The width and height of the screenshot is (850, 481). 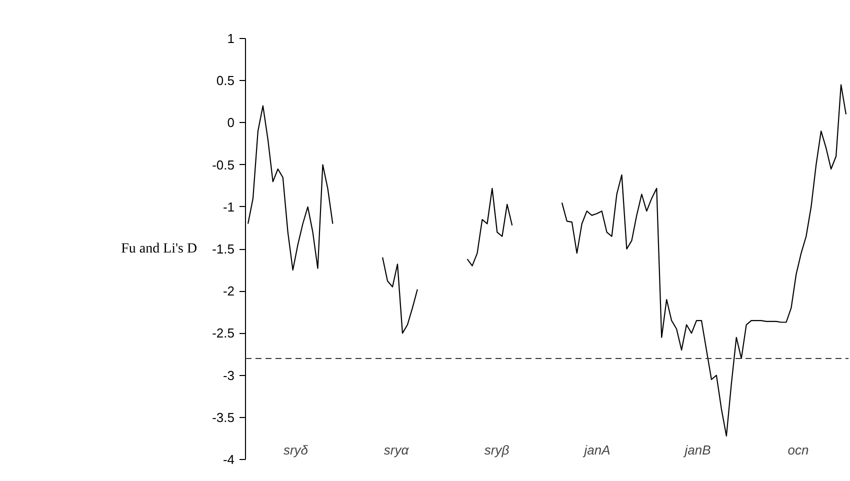 I want to click on annotation: janA, so click(x=596, y=450).